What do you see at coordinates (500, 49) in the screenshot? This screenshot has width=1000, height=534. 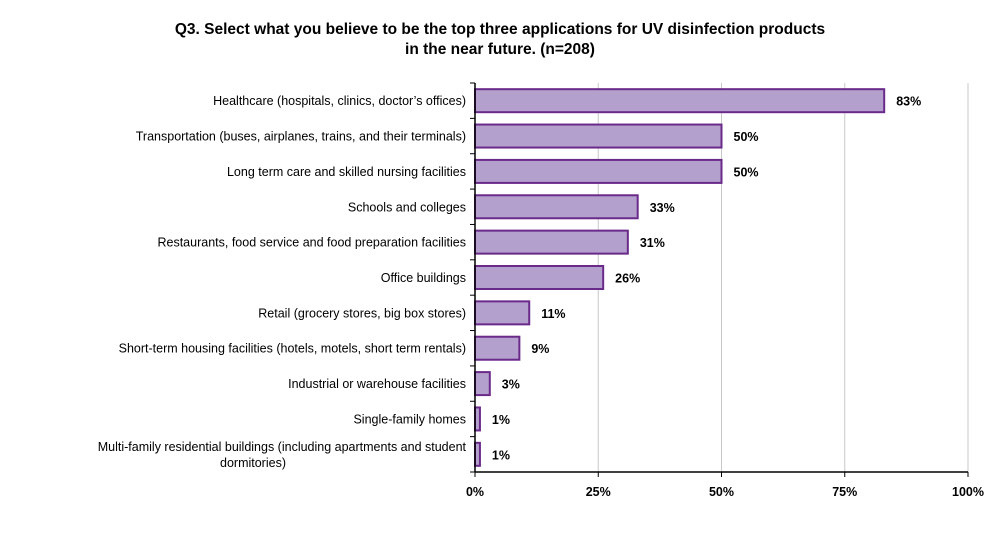 I see `chart-title-line-2: in the near future. (n=208)` at bounding box center [500, 49].